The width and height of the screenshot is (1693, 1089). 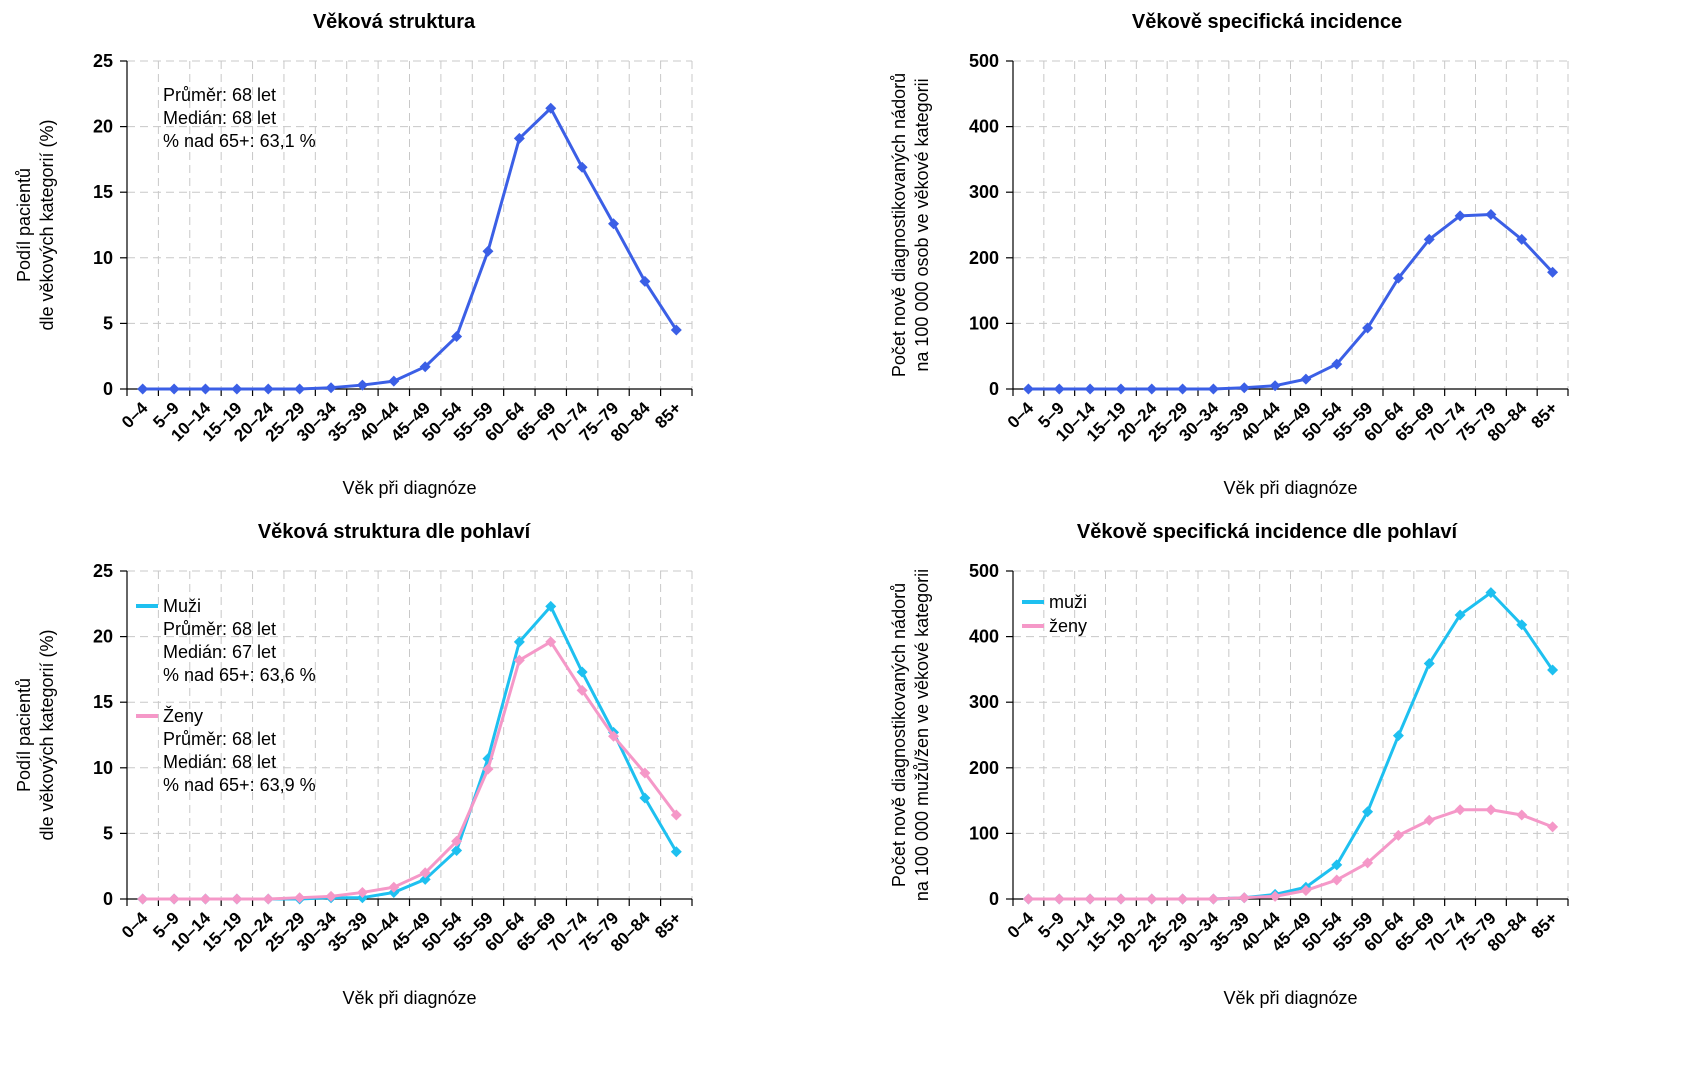 What do you see at coordinates (984, 127) in the screenshot?
I see `y-tick-label: 400` at bounding box center [984, 127].